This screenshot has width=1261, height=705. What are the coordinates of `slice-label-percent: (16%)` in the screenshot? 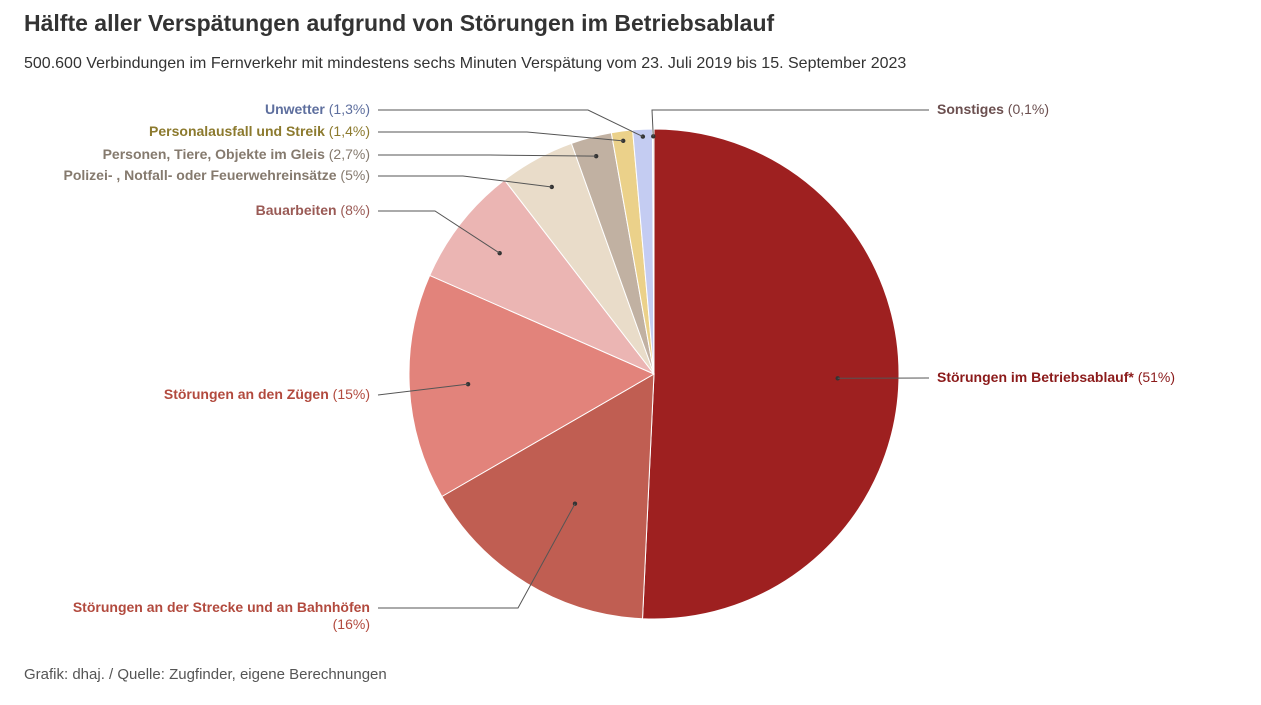 It's located at (351, 624).